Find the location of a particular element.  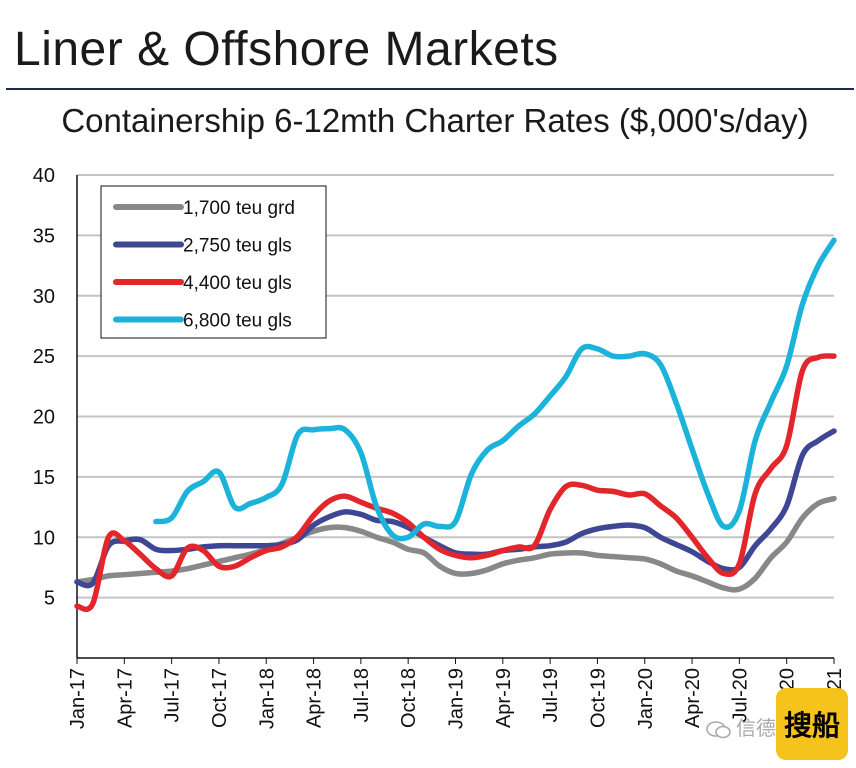

x-tick-label: Jan-19 is located at coordinates (457, 698).